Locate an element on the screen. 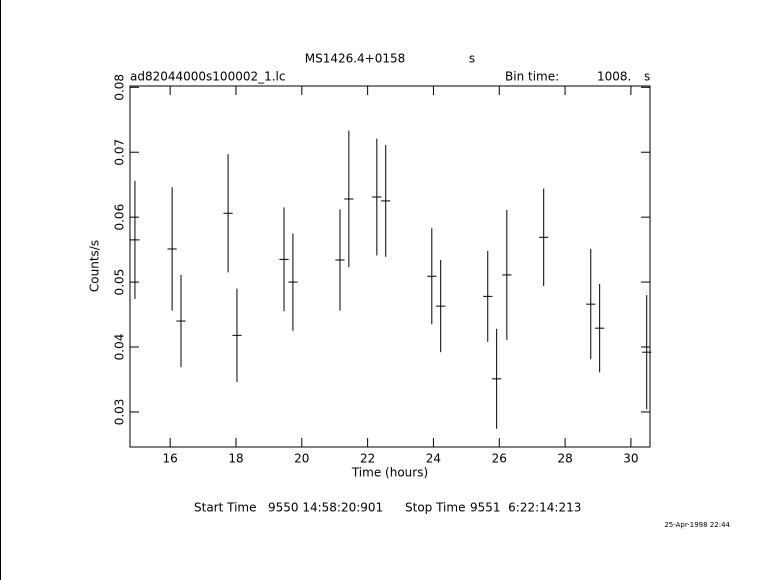 This screenshot has height=580, width=781. y-tick-label: 0.06 is located at coordinates (120, 217).